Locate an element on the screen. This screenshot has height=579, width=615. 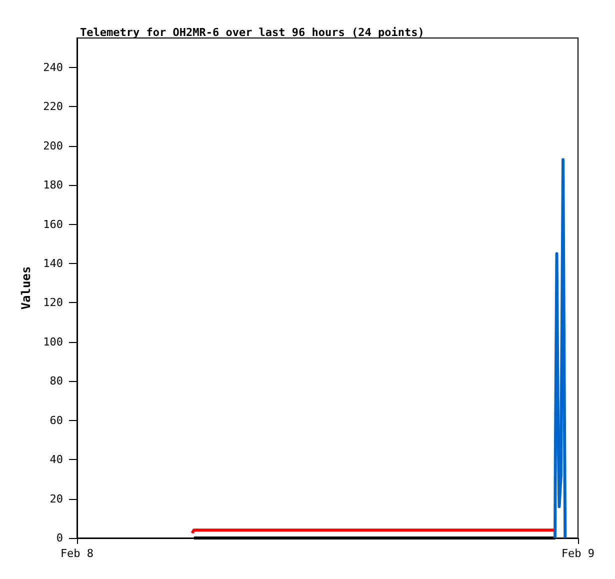
y-tick-label: 60 is located at coordinates (56, 420).